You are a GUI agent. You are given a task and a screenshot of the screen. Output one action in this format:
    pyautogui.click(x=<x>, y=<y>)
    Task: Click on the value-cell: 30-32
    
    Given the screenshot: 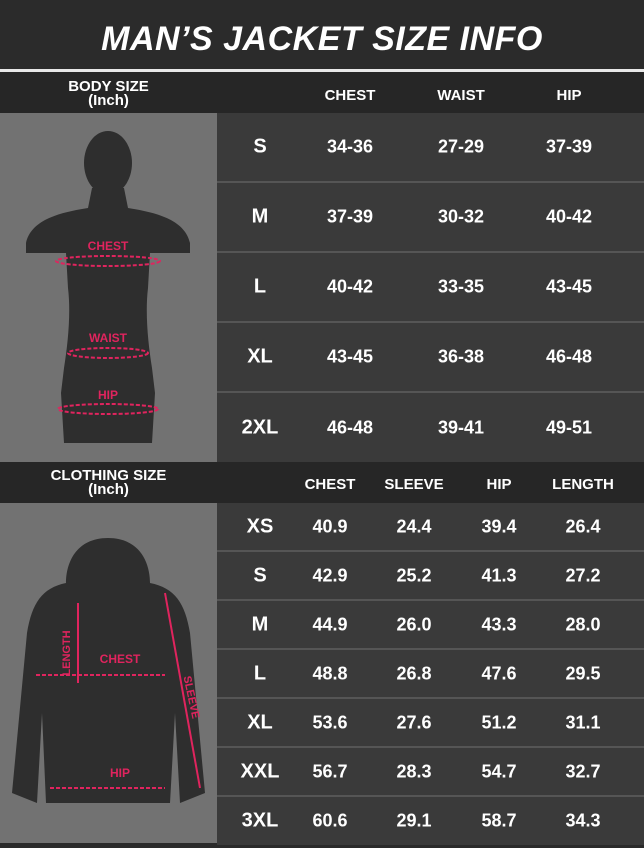 What is the action you would take?
    pyautogui.click(x=461, y=216)
    